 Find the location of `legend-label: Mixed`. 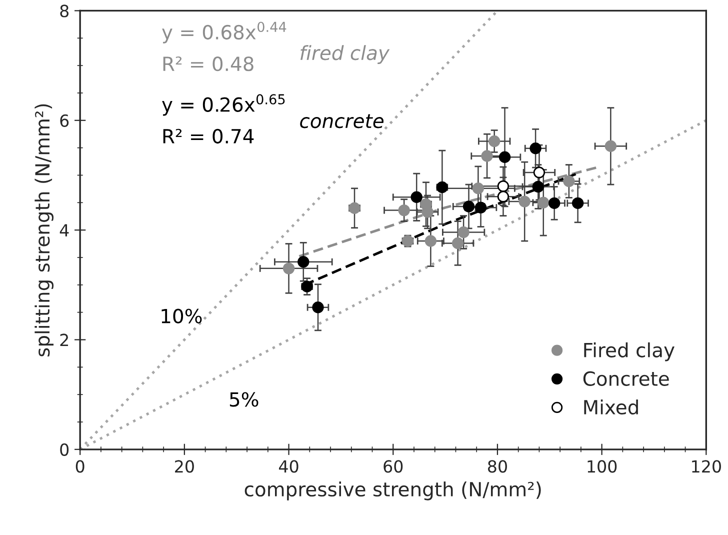

legend-label: Mixed is located at coordinates (611, 407).